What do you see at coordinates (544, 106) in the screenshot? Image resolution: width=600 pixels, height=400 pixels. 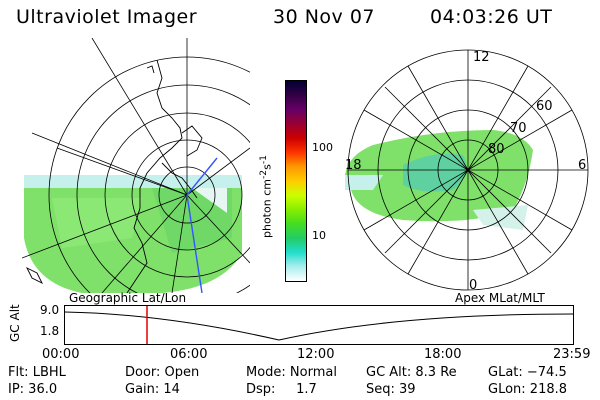 I see `mlat-label-60: 60` at bounding box center [544, 106].